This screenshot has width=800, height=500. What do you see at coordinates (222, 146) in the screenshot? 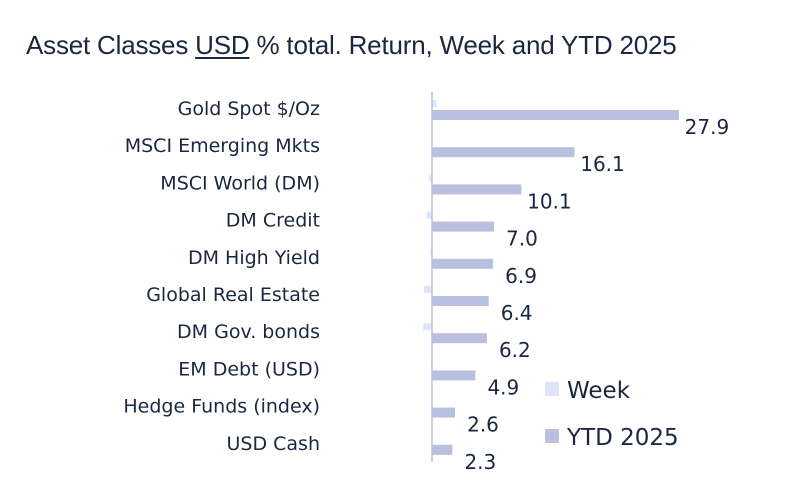
I see `category-label: MSCI Emerging Mkts` at bounding box center [222, 146].